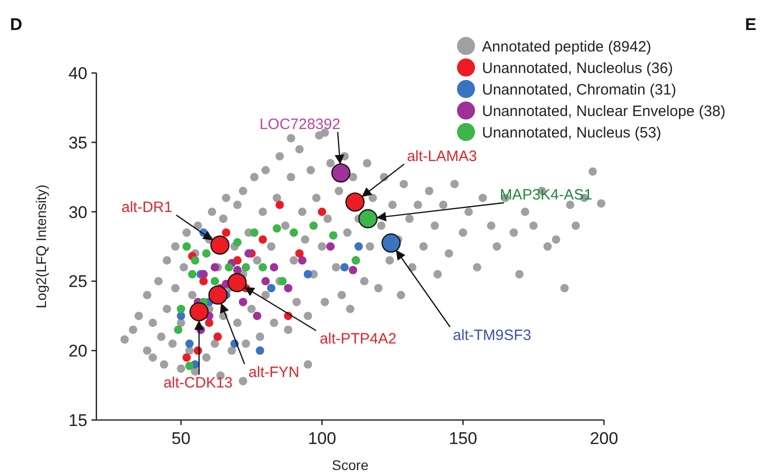 The image size is (765, 474). Describe the element at coordinates (198, 383) in the screenshot. I see `annotation: alt-CDK13` at that location.